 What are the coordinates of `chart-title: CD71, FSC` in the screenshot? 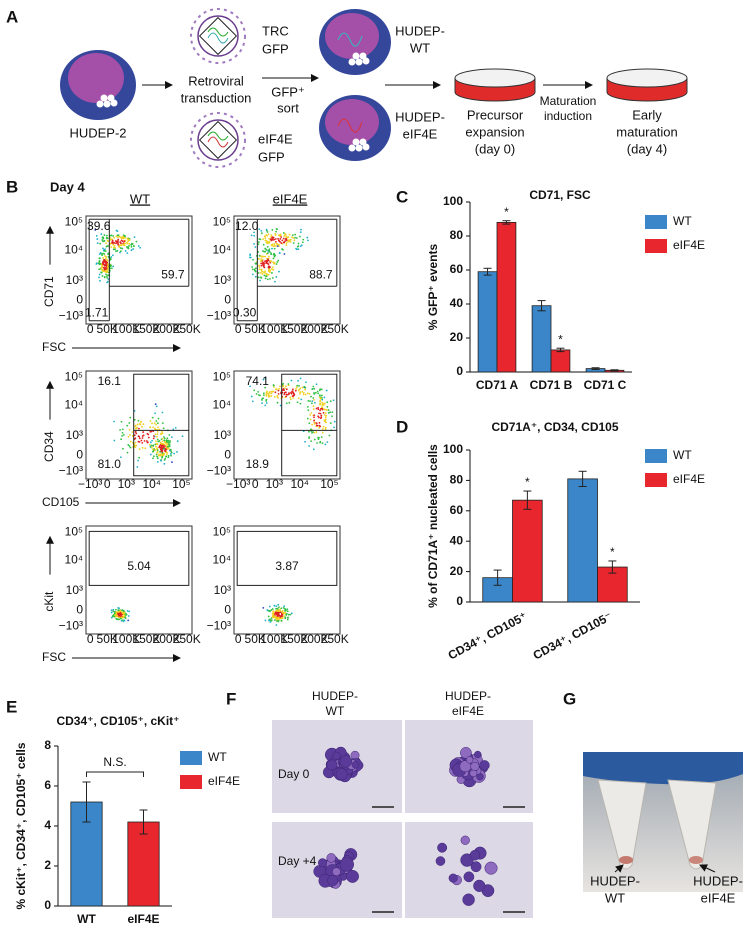 It's located at (560, 195).